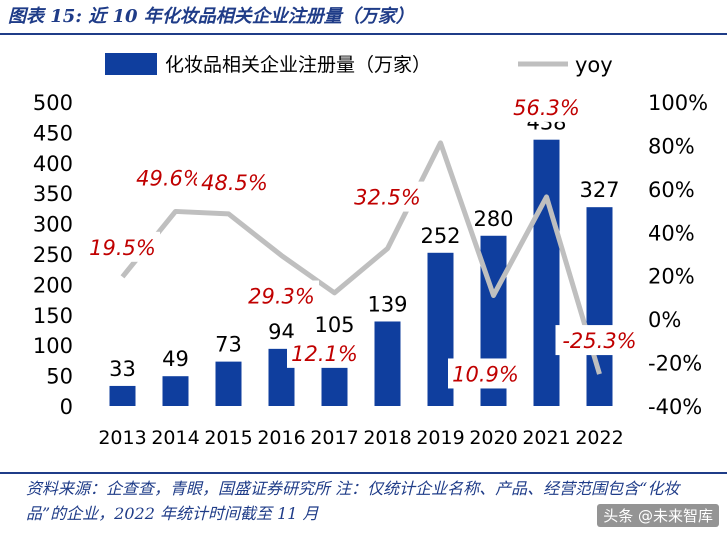 The height and width of the screenshot is (533, 727). Describe the element at coordinates (546, 438) in the screenshot. I see `x-tick-label: 2021` at that location.